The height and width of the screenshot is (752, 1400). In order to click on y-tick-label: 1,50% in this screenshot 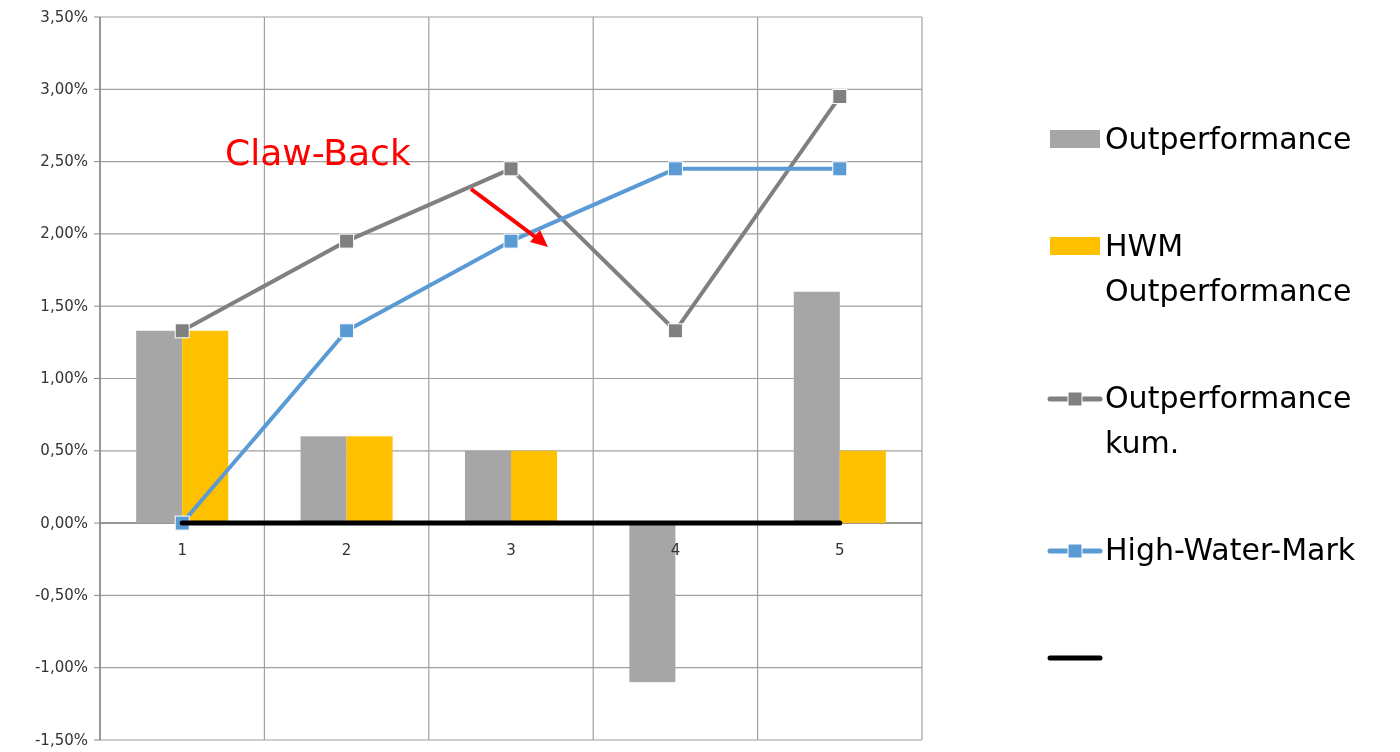, I will do `click(64, 305)`.